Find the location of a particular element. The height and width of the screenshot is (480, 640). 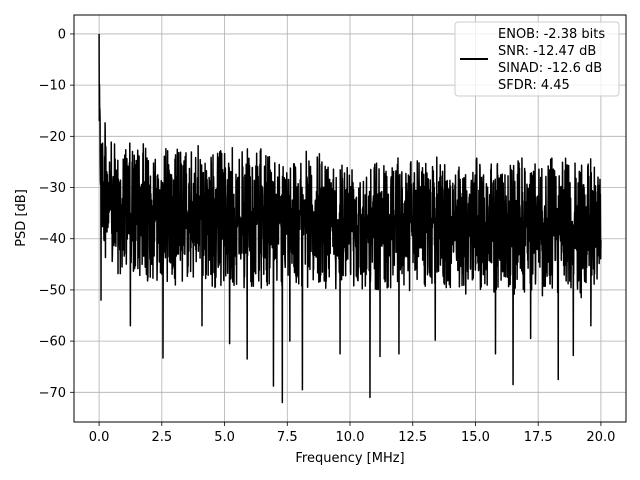

x-tick-label: 7.5 is located at coordinates (287, 437).